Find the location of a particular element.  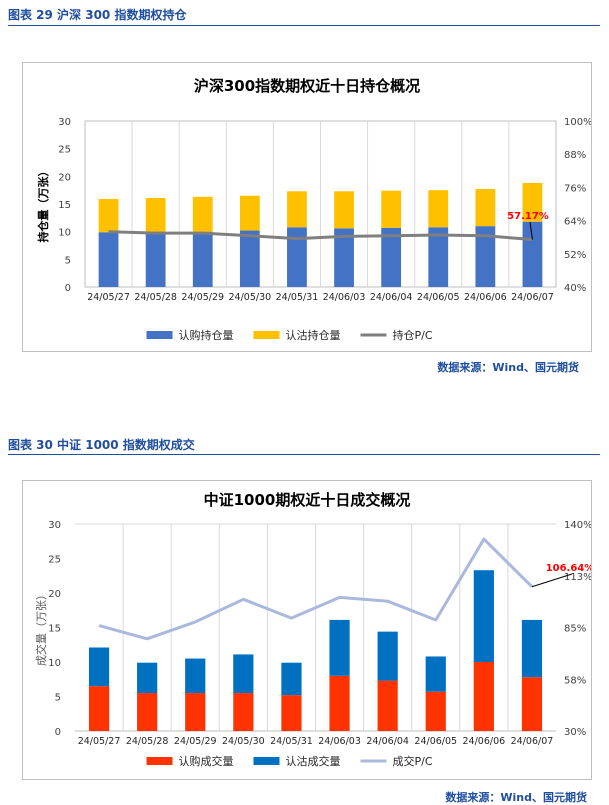

legend-label: 认沽持仓量 is located at coordinates (313, 335).